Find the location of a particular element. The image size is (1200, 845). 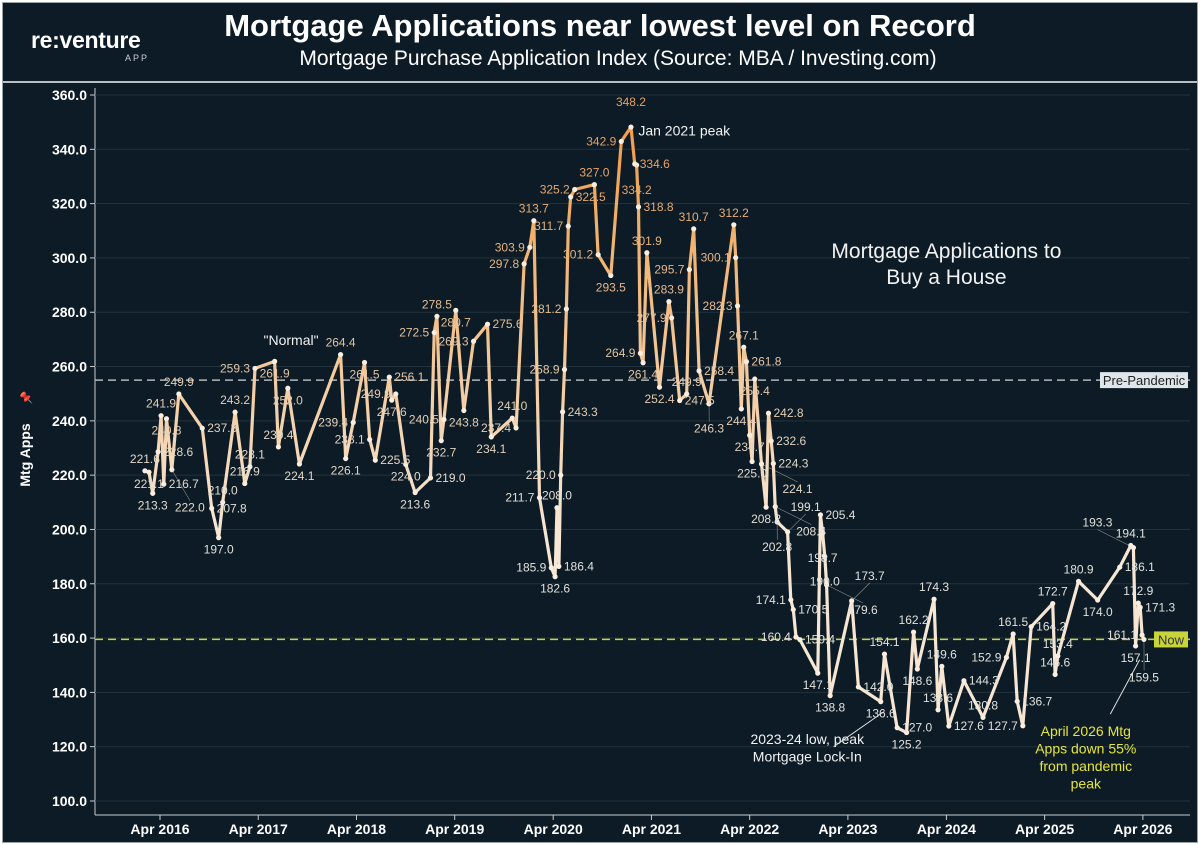

pin-icon: 📌 is located at coordinates (26, 398).